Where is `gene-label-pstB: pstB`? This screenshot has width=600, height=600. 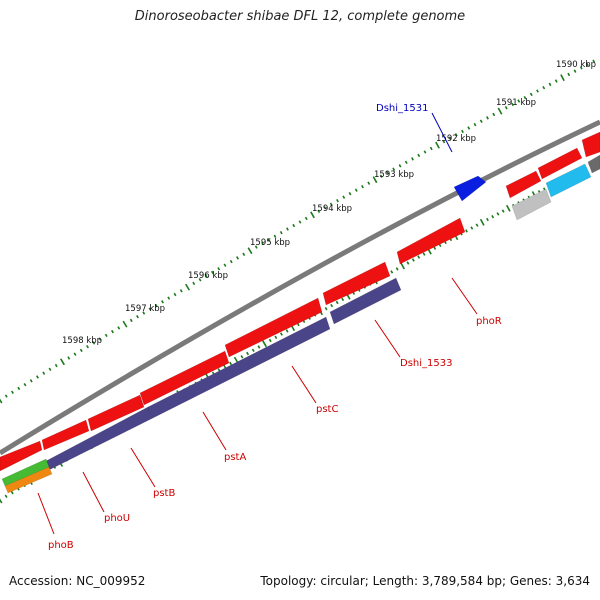
gene-label-pstB: pstB is located at coordinates (164, 493).